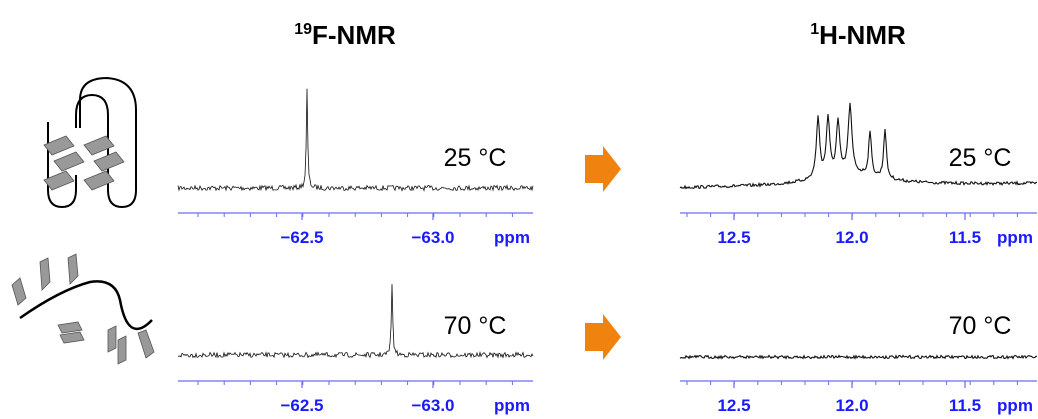 This screenshot has height=419, width=1038. What do you see at coordinates (83, 309) in the screenshot?
I see `unfolded-icon` at bounding box center [83, 309].